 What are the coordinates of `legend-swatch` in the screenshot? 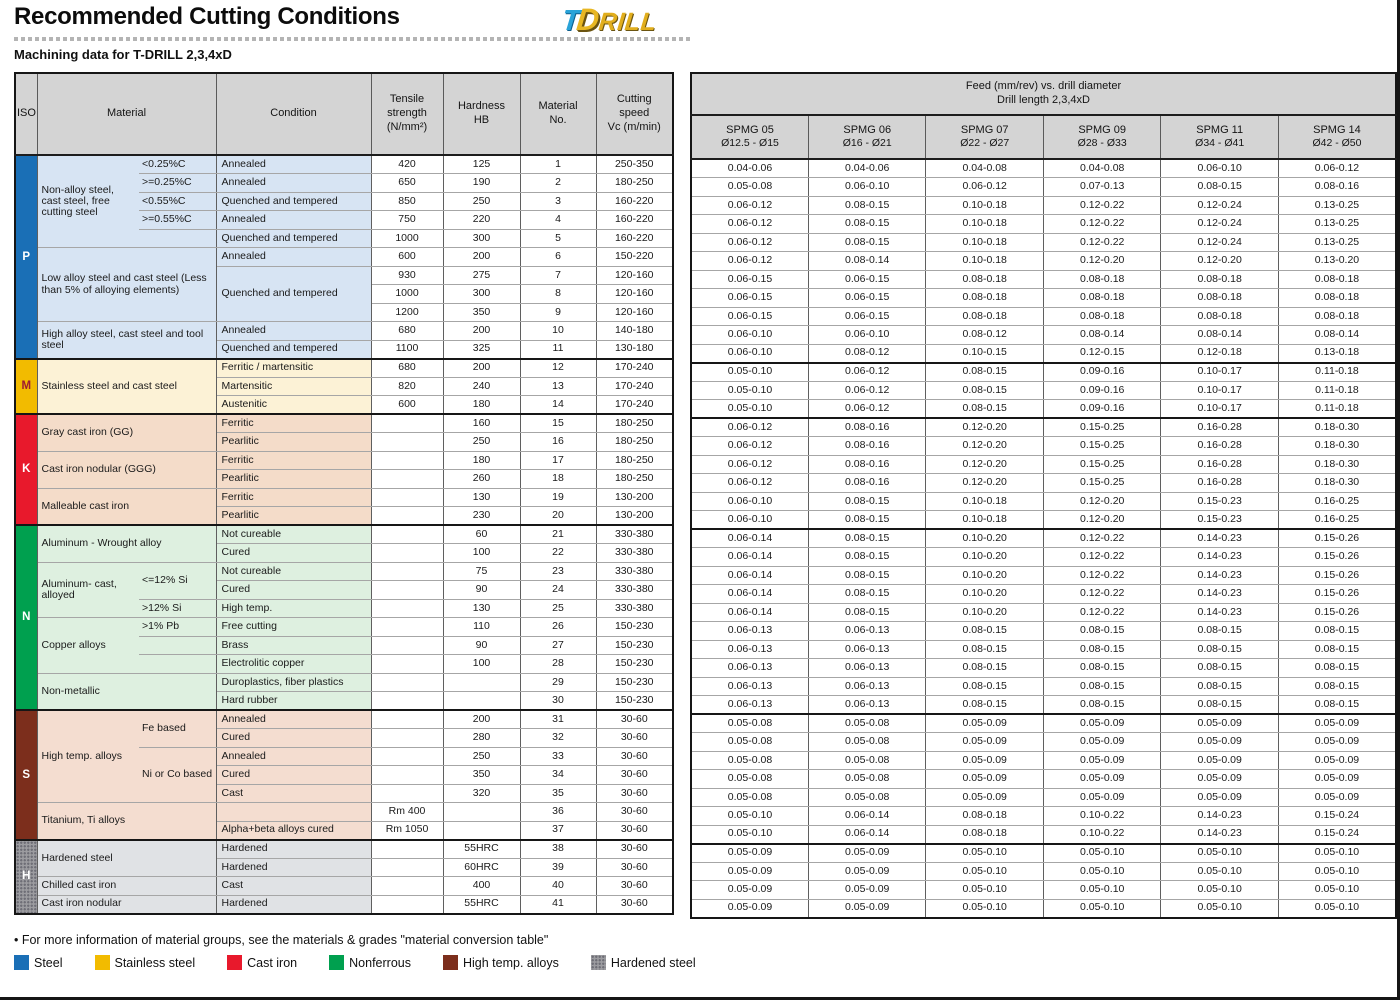 It's located at (450, 962).